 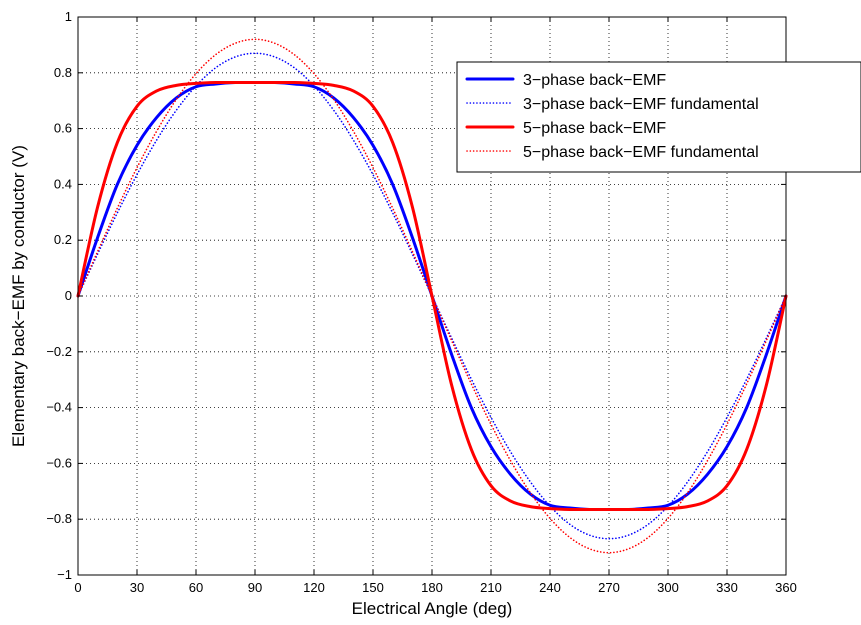 What do you see at coordinates (641, 104) in the screenshot?
I see `legend-label-2: 3−phase back−EMF fundamental` at bounding box center [641, 104].